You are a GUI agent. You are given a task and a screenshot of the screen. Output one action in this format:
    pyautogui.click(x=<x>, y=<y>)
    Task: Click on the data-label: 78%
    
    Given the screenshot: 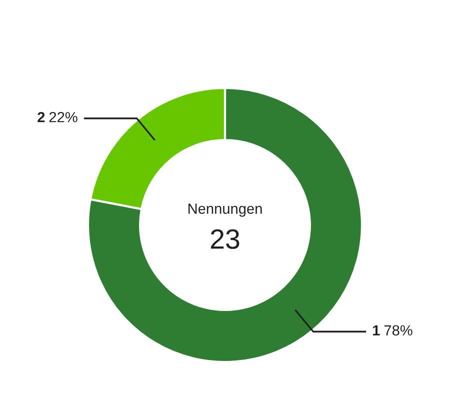 What is the action you would take?
    pyautogui.click(x=398, y=330)
    